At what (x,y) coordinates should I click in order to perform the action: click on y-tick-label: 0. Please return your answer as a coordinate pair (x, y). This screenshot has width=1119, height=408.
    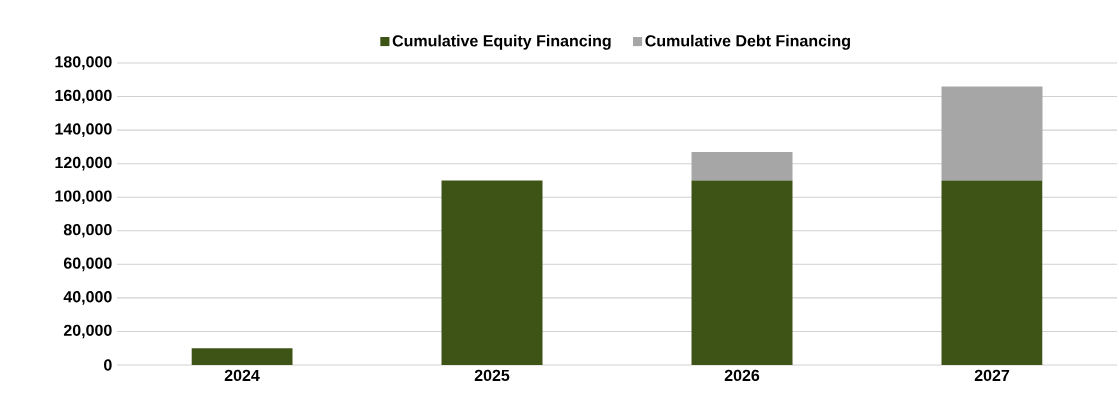
    Looking at the image, I should click on (108, 365).